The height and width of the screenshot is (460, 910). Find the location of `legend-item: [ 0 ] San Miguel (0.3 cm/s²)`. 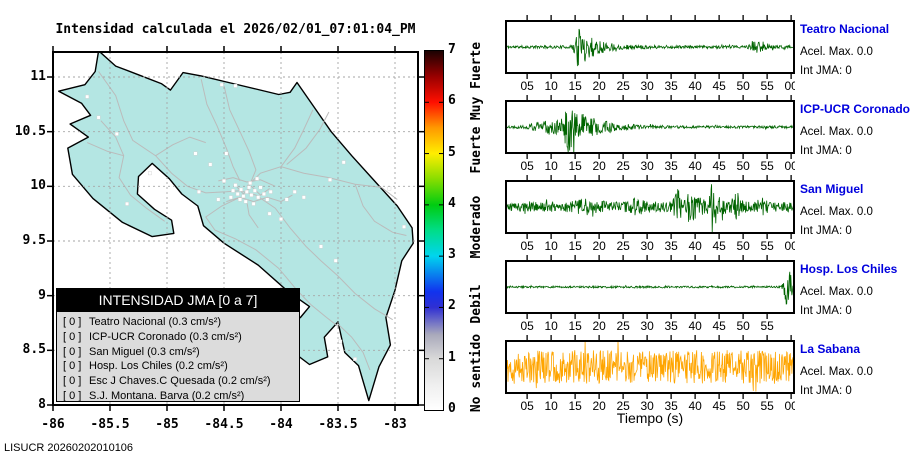

legend-item: [ 0 ] San Miguel (0.3 cm/s²) is located at coordinates (178, 352).